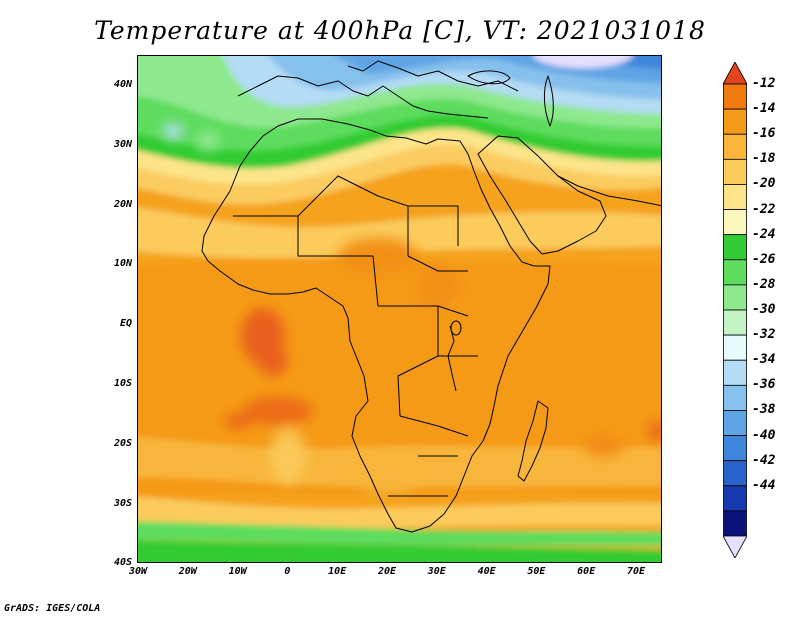  What do you see at coordinates (764, 209) in the screenshot?
I see `colorbar-label: -22` at bounding box center [764, 209].